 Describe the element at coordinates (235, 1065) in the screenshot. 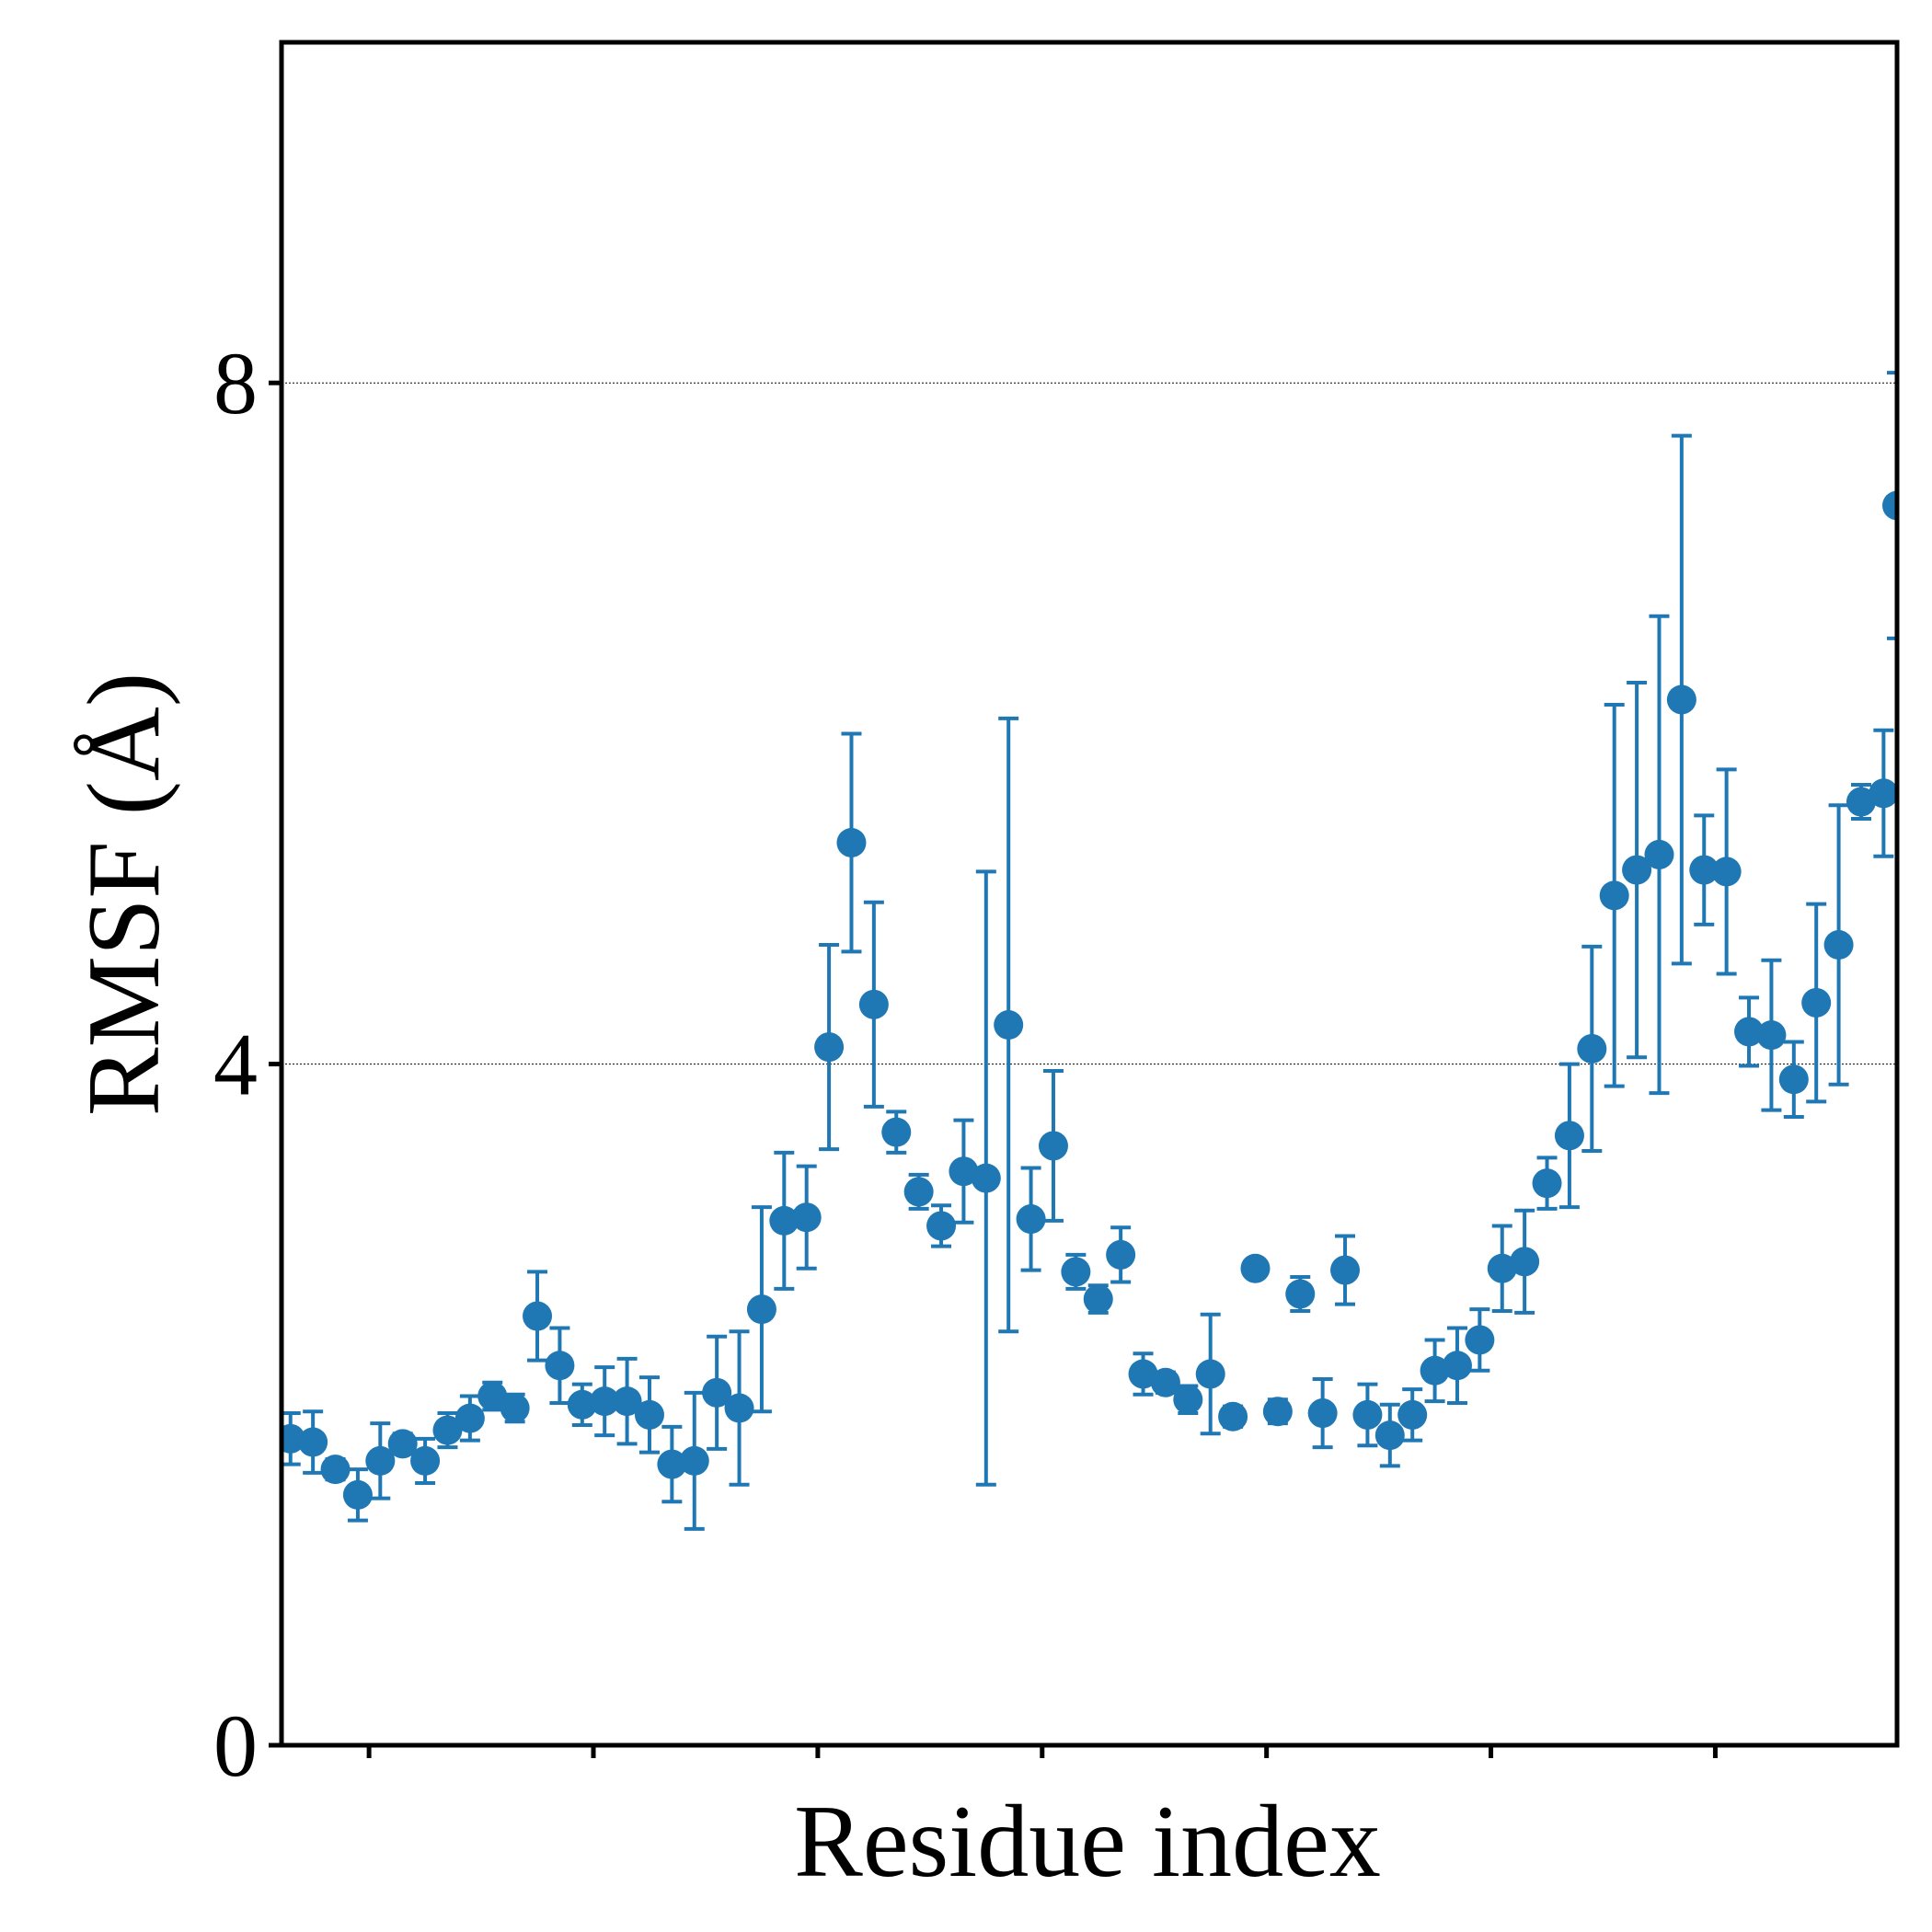

I see `y-tick-label: 4` at that location.